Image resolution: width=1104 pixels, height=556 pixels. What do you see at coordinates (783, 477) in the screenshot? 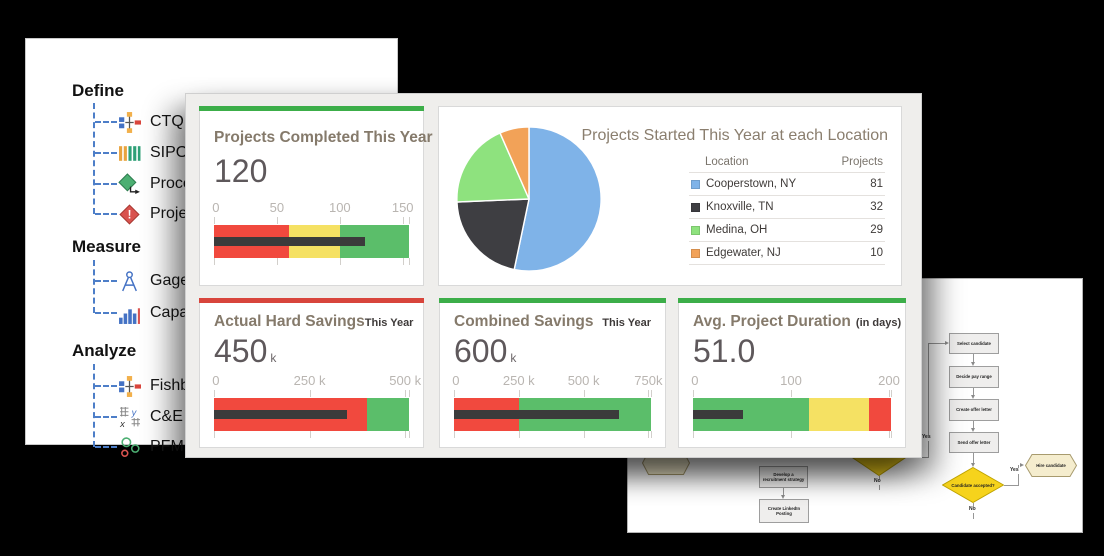
I see `flow-step-recruitment-strategy: Develop a recruitment strategy` at bounding box center [783, 477].